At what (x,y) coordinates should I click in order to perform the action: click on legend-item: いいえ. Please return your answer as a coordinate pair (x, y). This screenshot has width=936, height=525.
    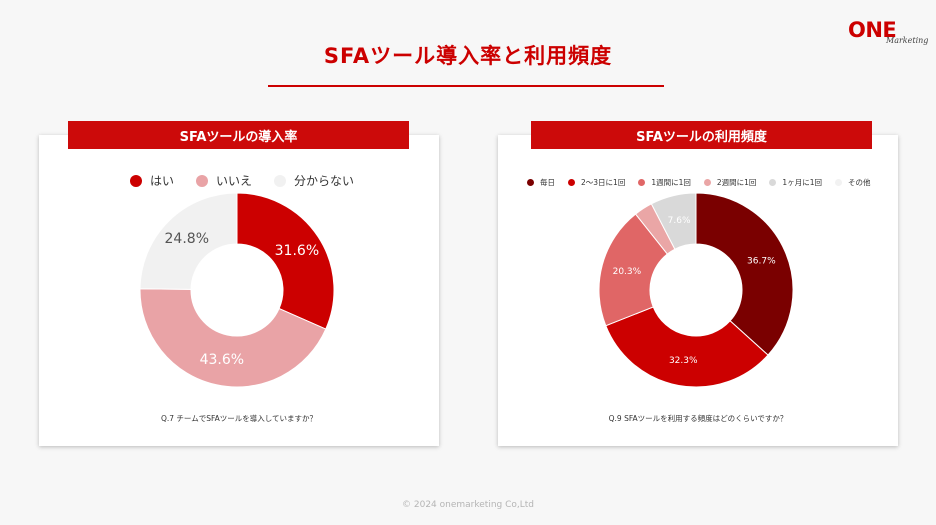
    Looking at the image, I should click on (224, 180).